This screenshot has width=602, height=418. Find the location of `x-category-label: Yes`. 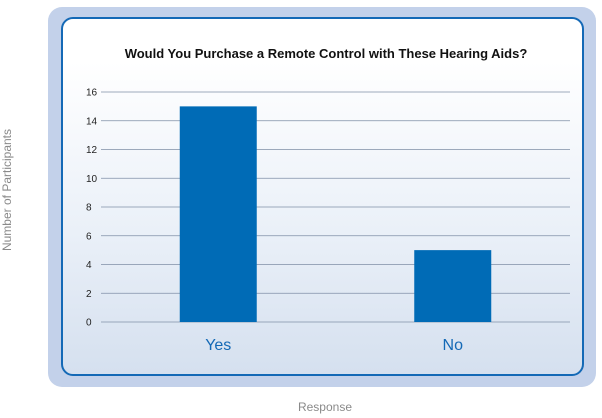

x-category-label: Yes is located at coordinates (218, 345).